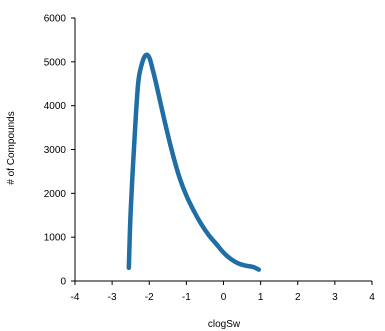 Image resolution: width=385 pixels, height=331 pixels. I want to click on y-ticks: 0 1000 2000 3000 4000 5000 6000, so click(59, 151).